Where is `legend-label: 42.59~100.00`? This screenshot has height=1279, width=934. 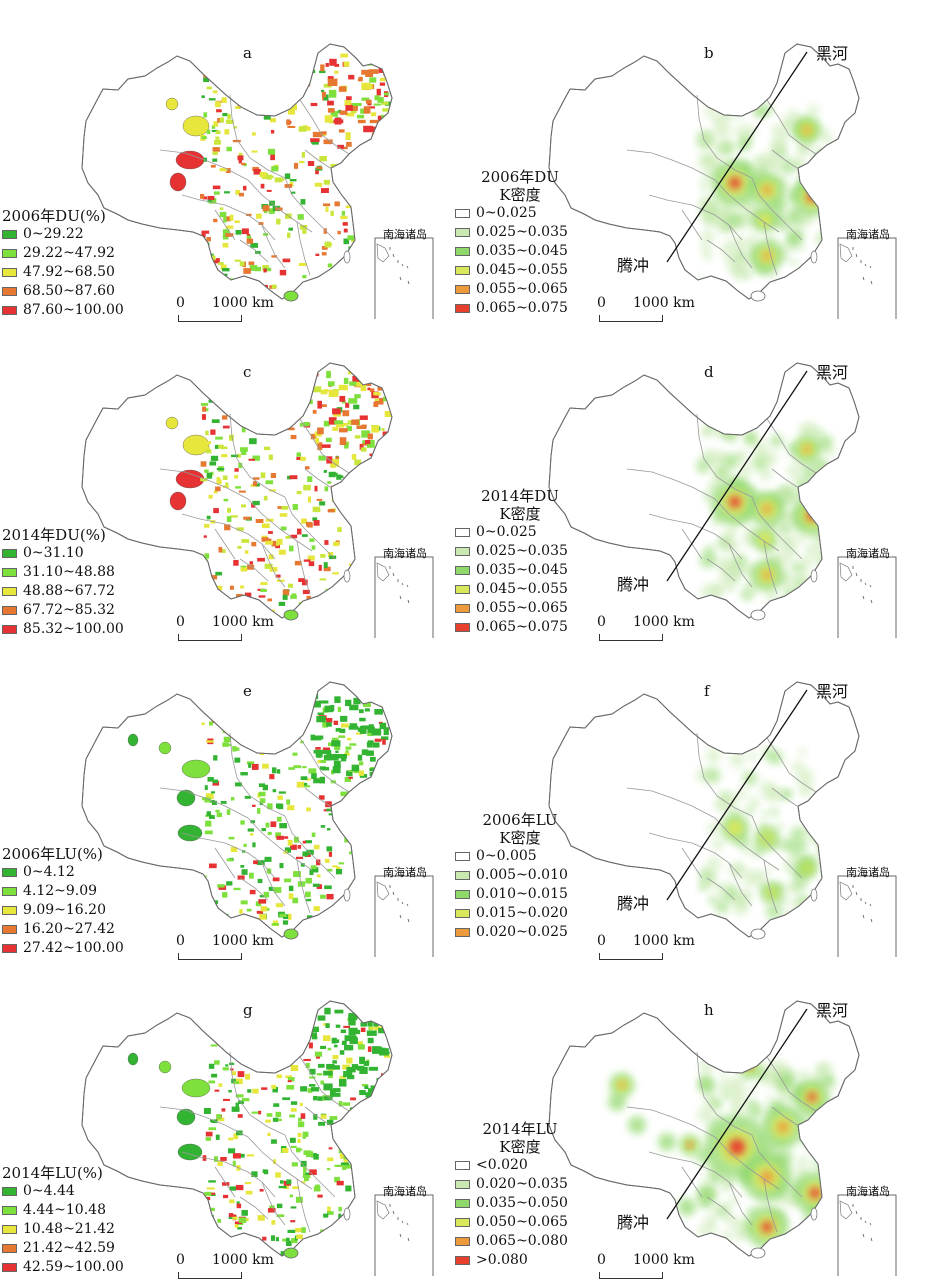 legend-label: 42.59~100.00 is located at coordinates (73, 1267).